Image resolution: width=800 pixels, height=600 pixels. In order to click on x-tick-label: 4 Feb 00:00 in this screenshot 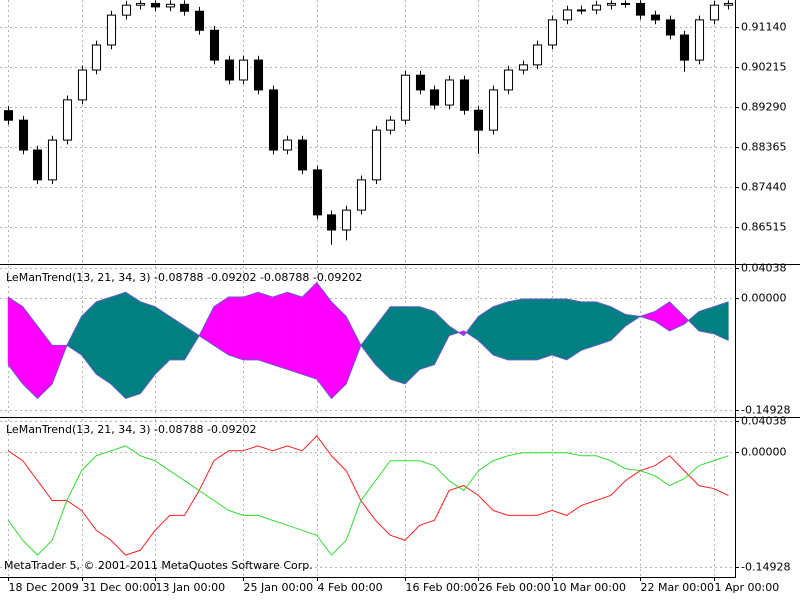, I will do `click(350, 587)`.